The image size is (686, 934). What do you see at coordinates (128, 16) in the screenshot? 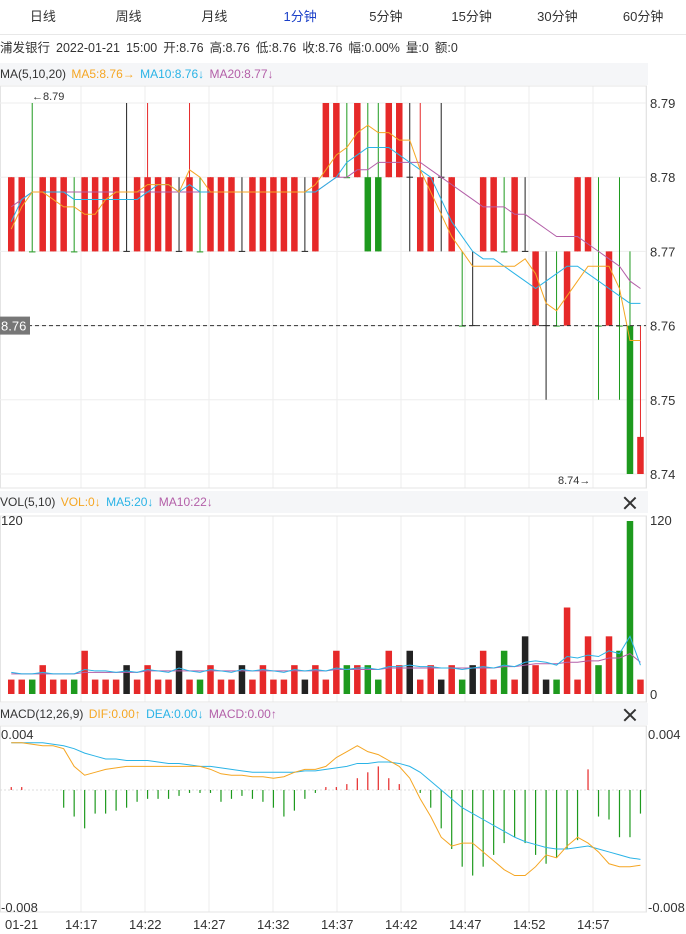
I see `tab-1: 周线` at bounding box center [128, 16].